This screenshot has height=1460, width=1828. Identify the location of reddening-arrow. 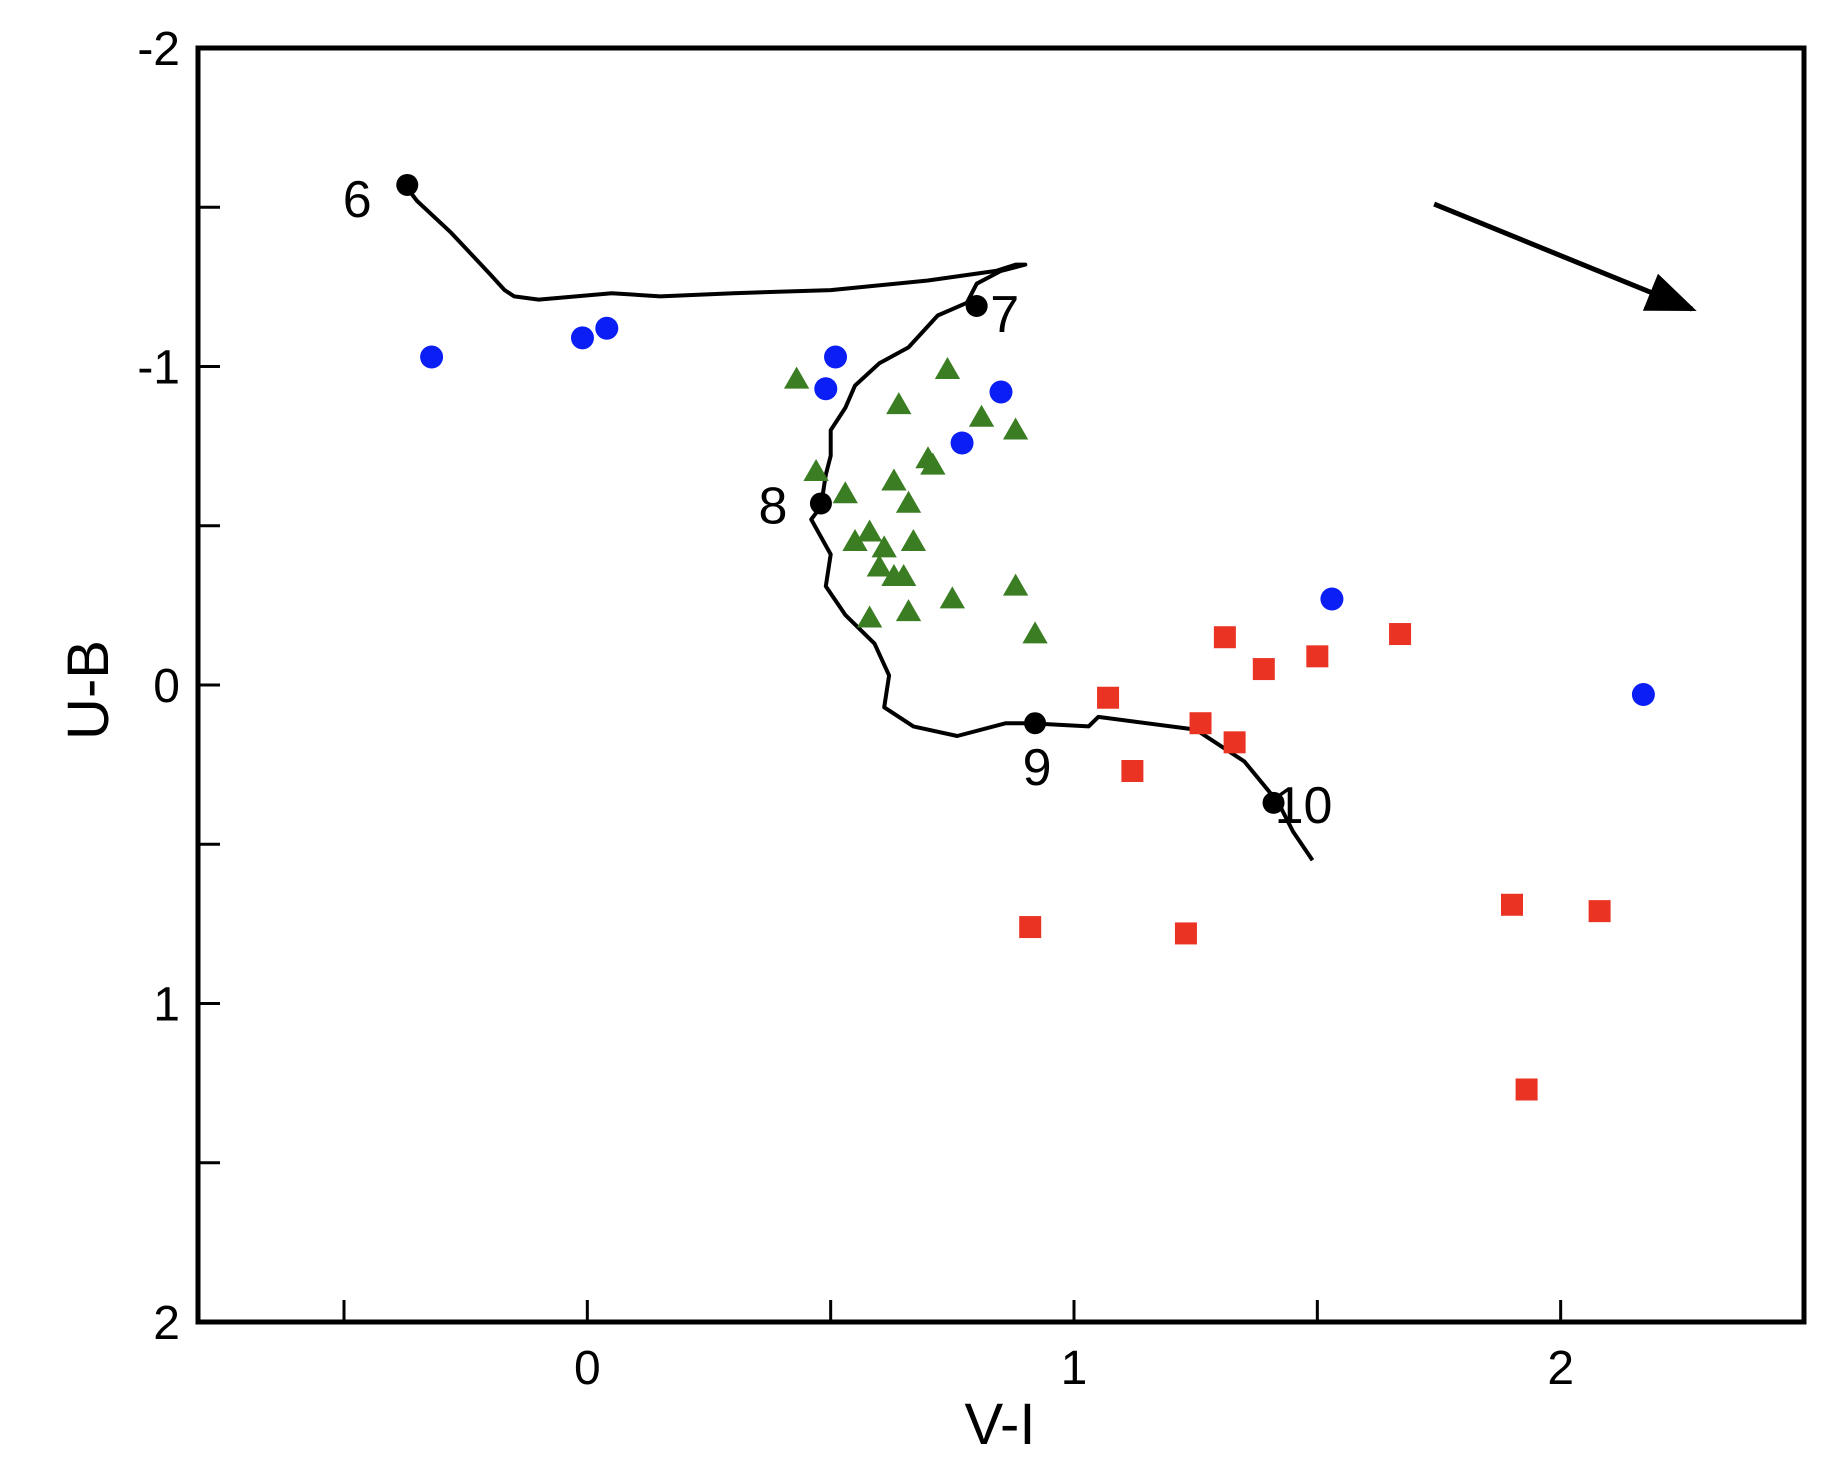
(1565, 256).